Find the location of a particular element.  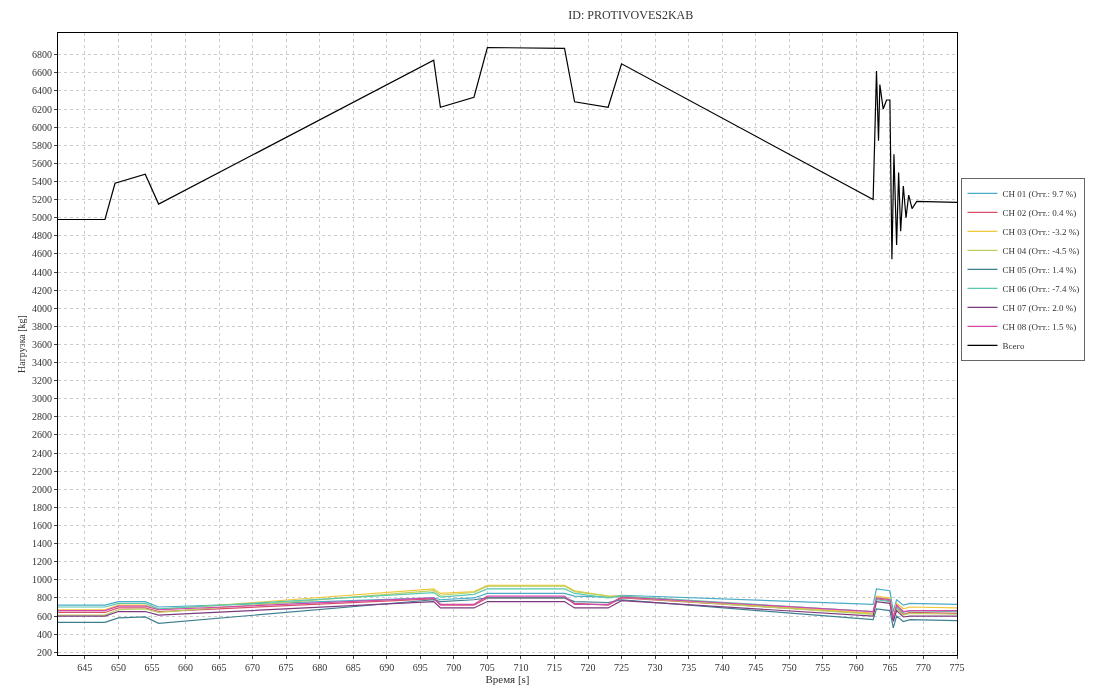

y-tick-label: 400 is located at coordinates (44, 634).